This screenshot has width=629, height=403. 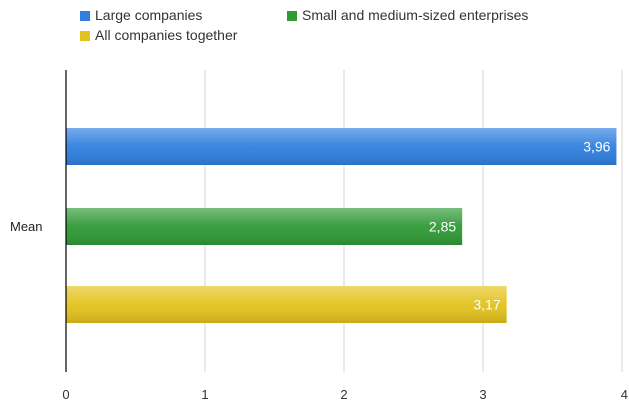 What do you see at coordinates (166, 35) in the screenshot?
I see `legend-label-2: All companies together` at bounding box center [166, 35].